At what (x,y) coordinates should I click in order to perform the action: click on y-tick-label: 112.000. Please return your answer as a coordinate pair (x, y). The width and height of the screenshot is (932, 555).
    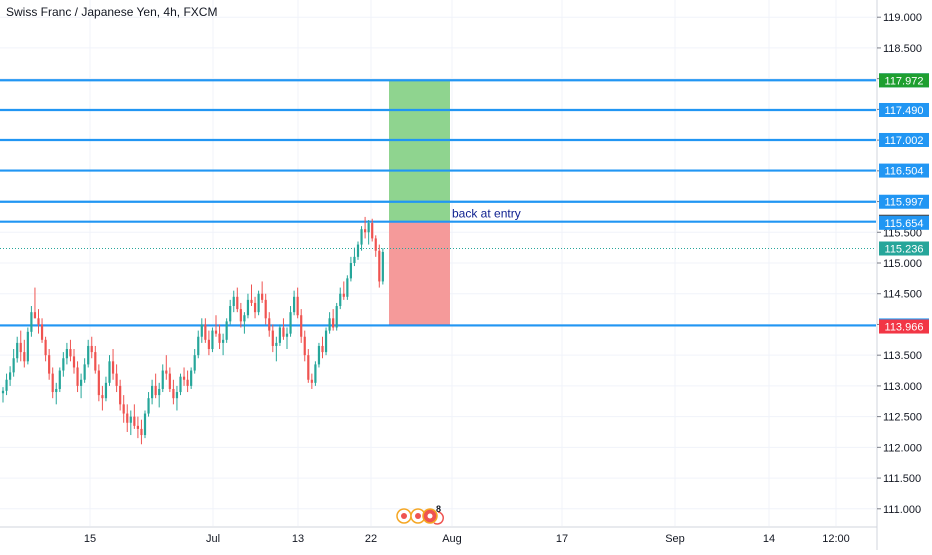
    Looking at the image, I should click on (902, 448).